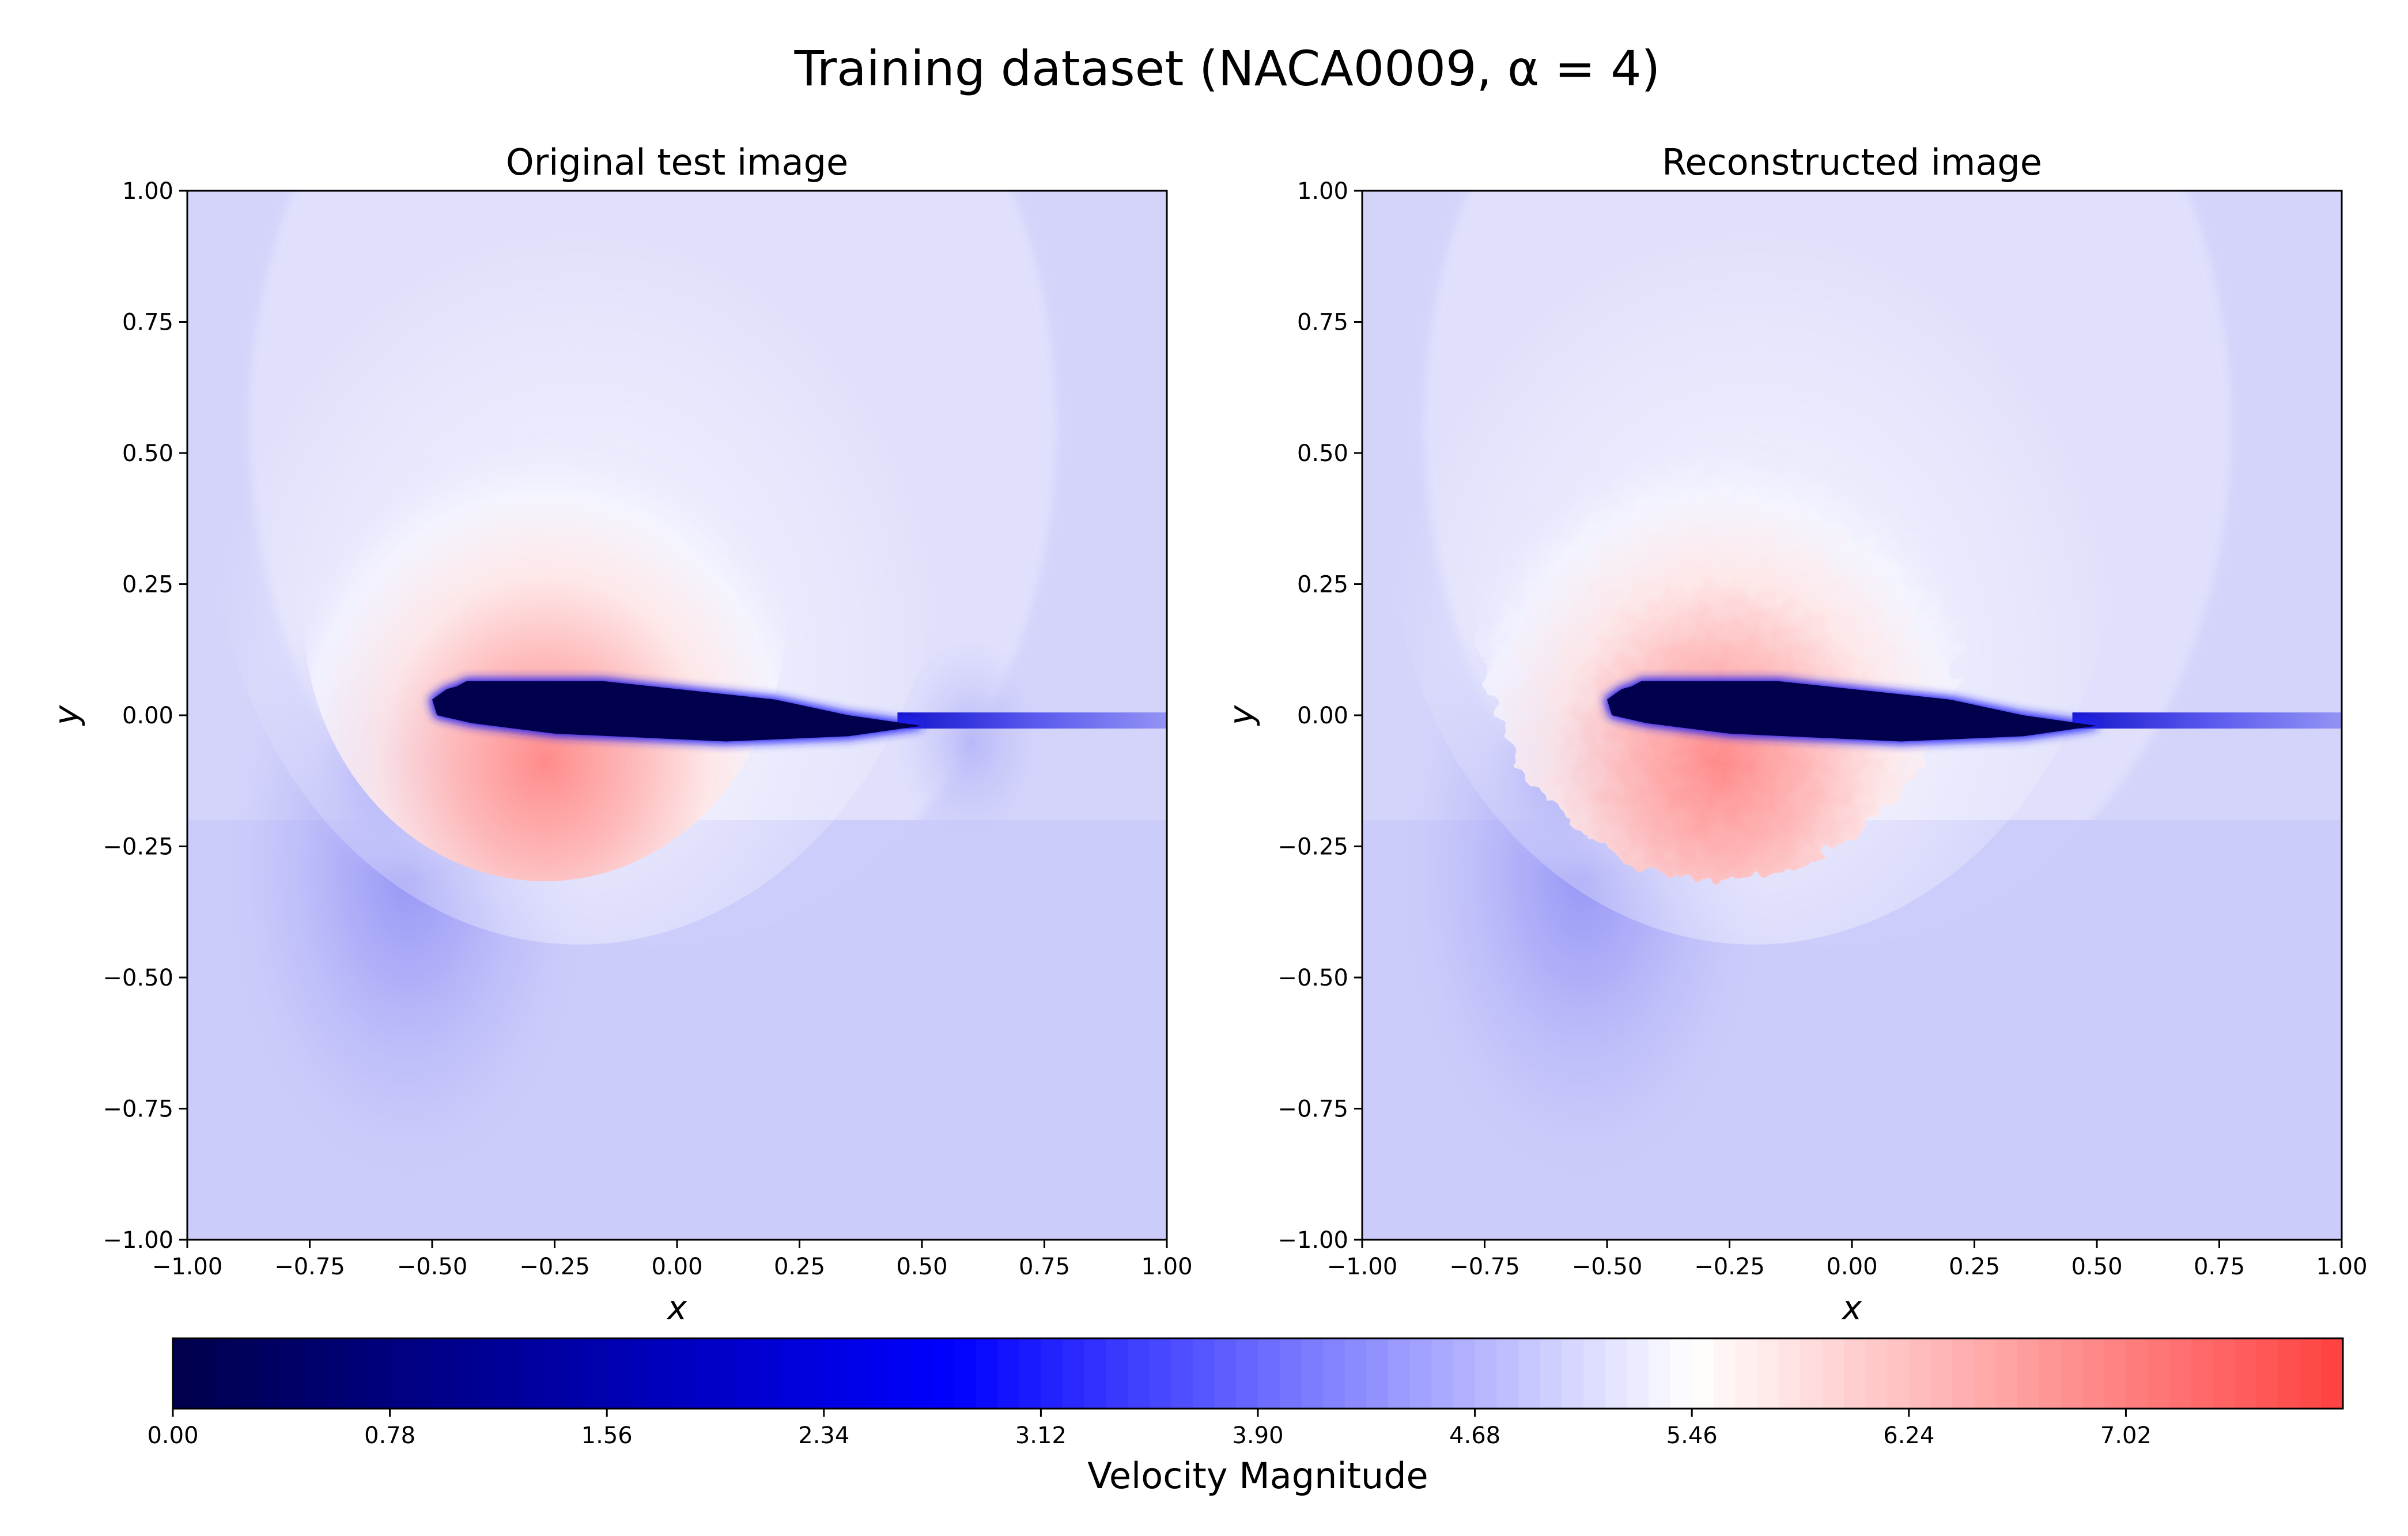 The height and width of the screenshot is (1536, 2408). Describe the element at coordinates (1692, 1435) in the screenshot. I see `colorbar-tick-label: 5.46` at that location.